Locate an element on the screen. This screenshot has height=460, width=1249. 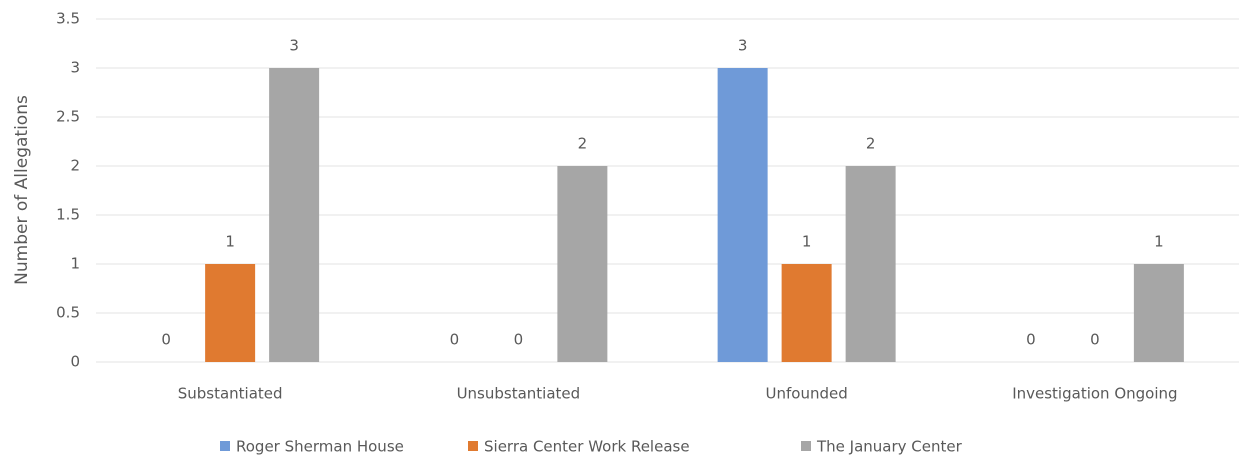
x-tick-label: Unsubstantiated is located at coordinates (519, 394).